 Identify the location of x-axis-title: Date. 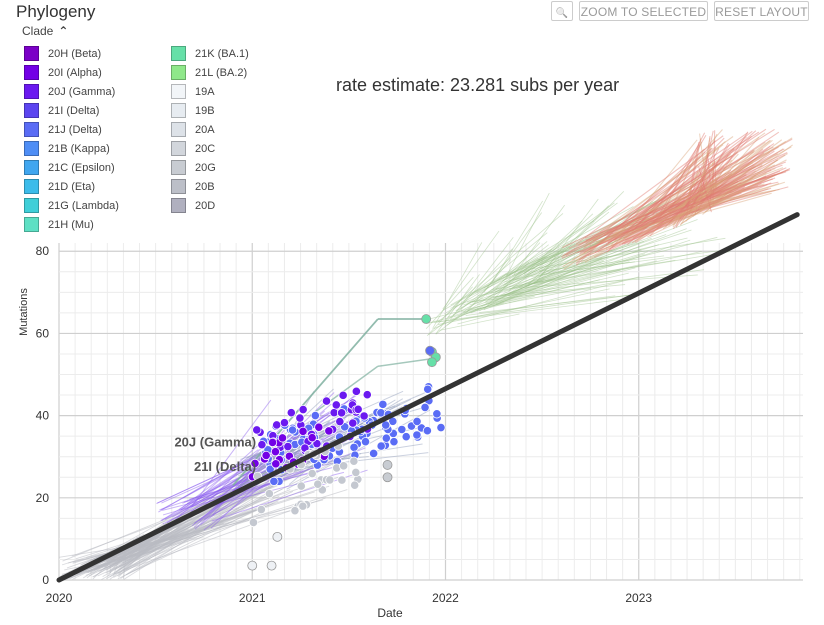
(390, 613).